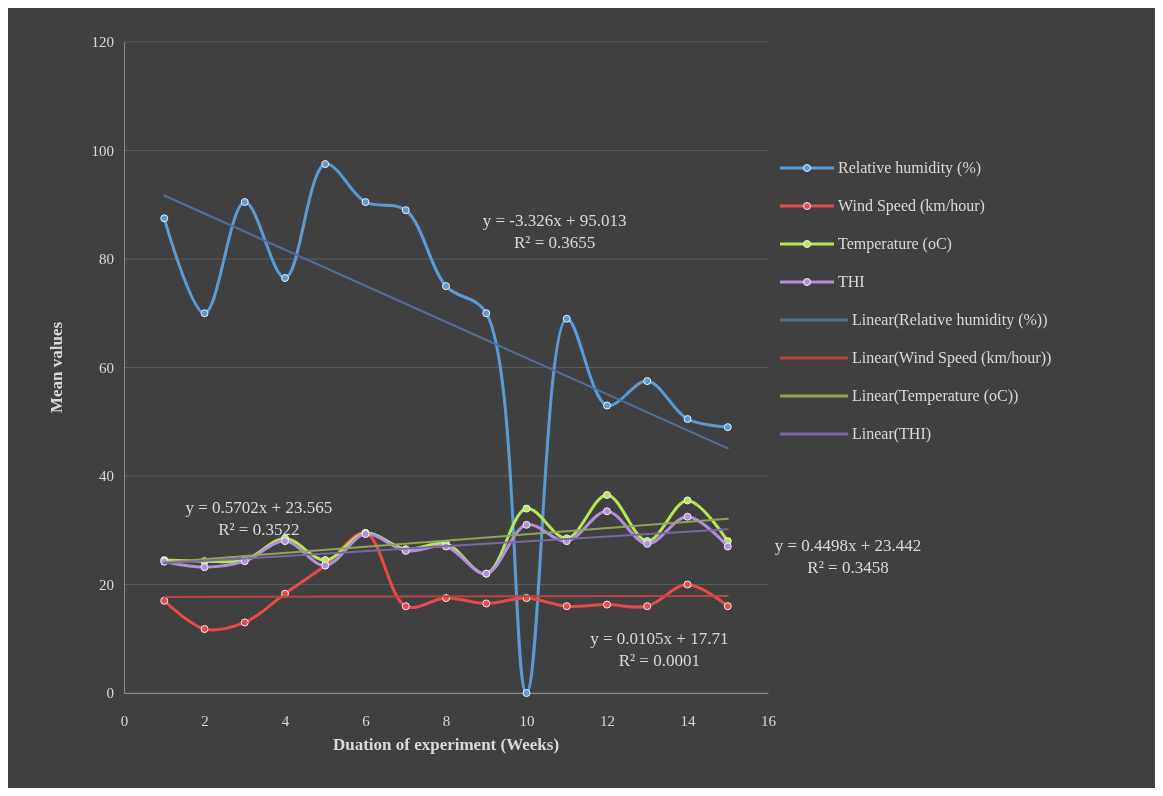  Describe the element at coordinates (106, 259) in the screenshot. I see `y-tick-label: 80` at that location.